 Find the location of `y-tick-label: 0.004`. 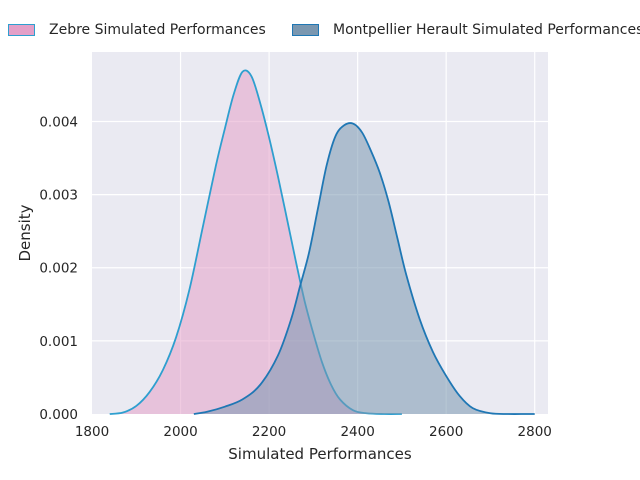

y-tick-label: 0.004 is located at coordinates (58, 122).